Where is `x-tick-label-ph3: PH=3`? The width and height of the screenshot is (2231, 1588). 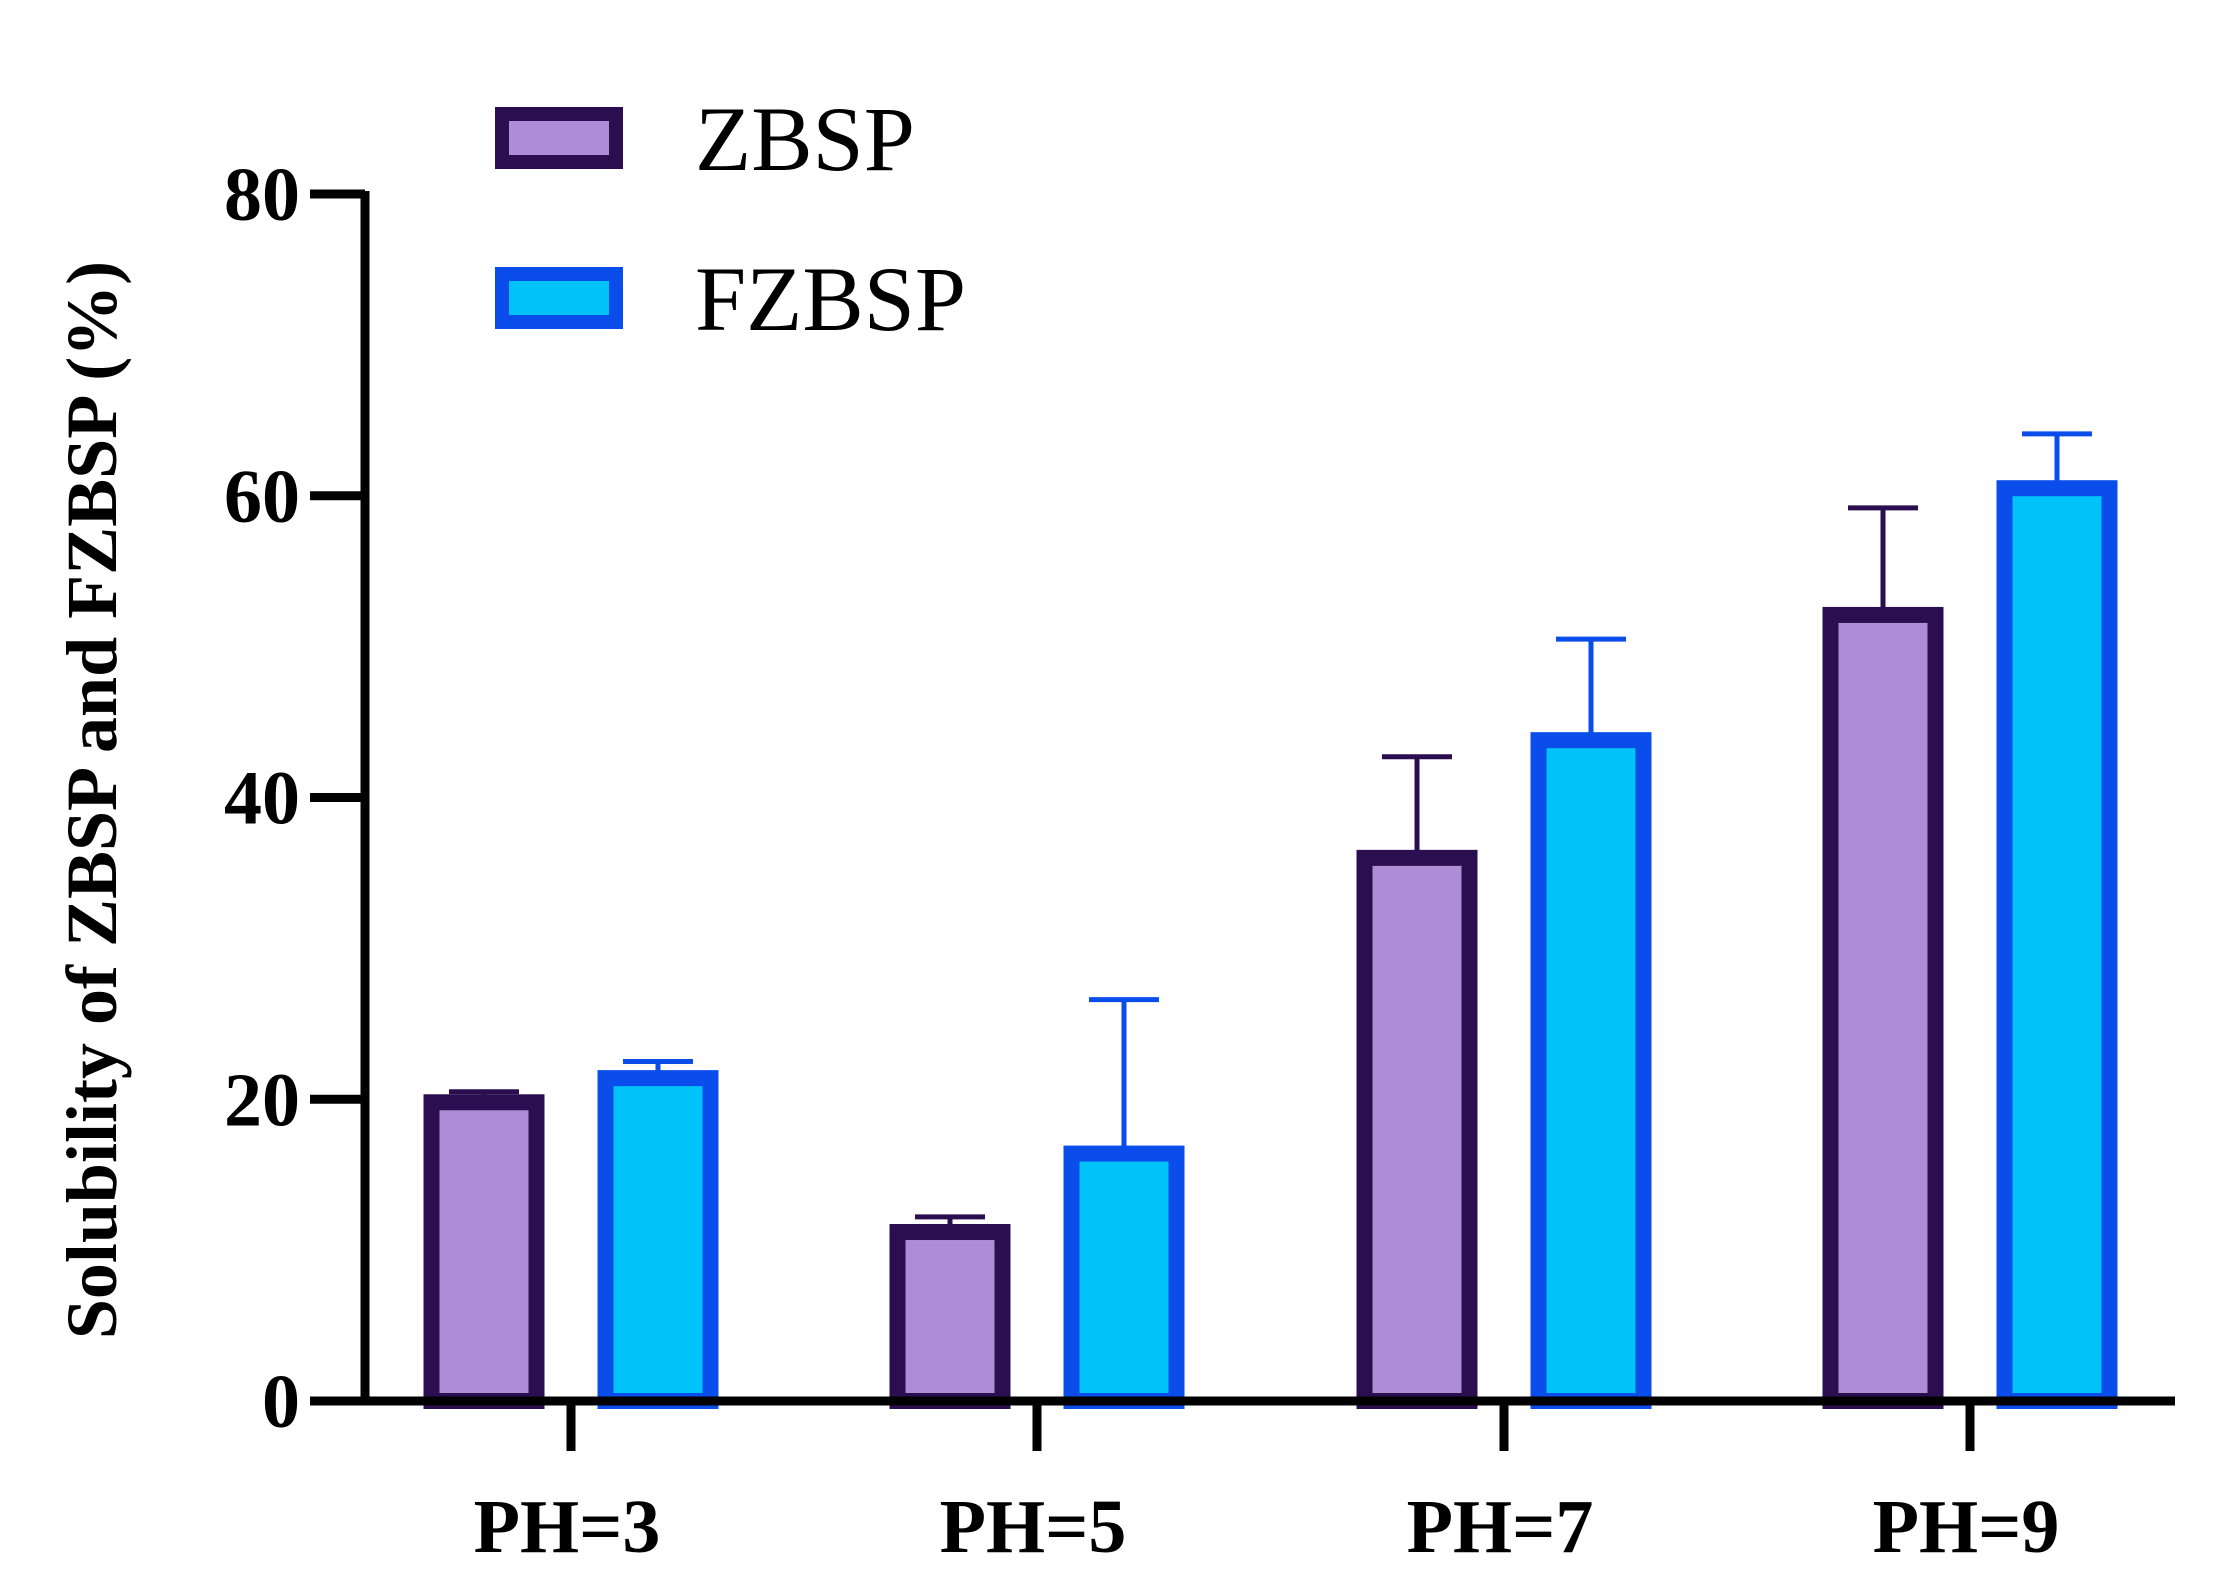
x-tick-label-ph3: PH=3 is located at coordinates (567, 1527).